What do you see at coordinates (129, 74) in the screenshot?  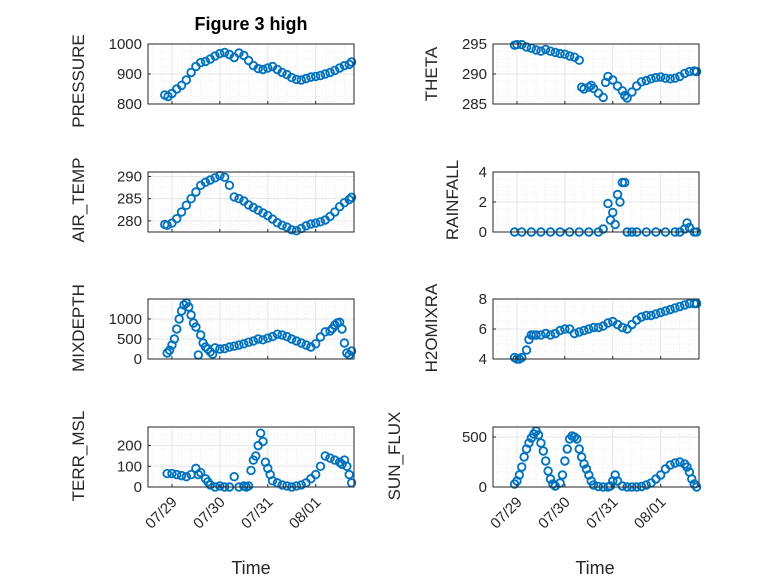 I see `y-tick-label: 900` at bounding box center [129, 74].